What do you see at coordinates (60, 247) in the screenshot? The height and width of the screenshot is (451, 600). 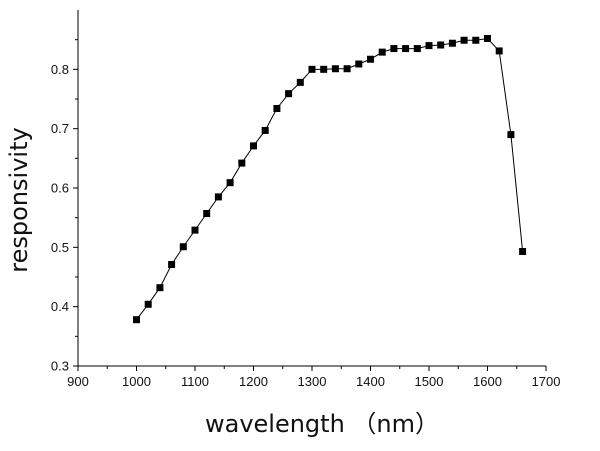 I see `y-tick-label: 0.5` at bounding box center [60, 247].